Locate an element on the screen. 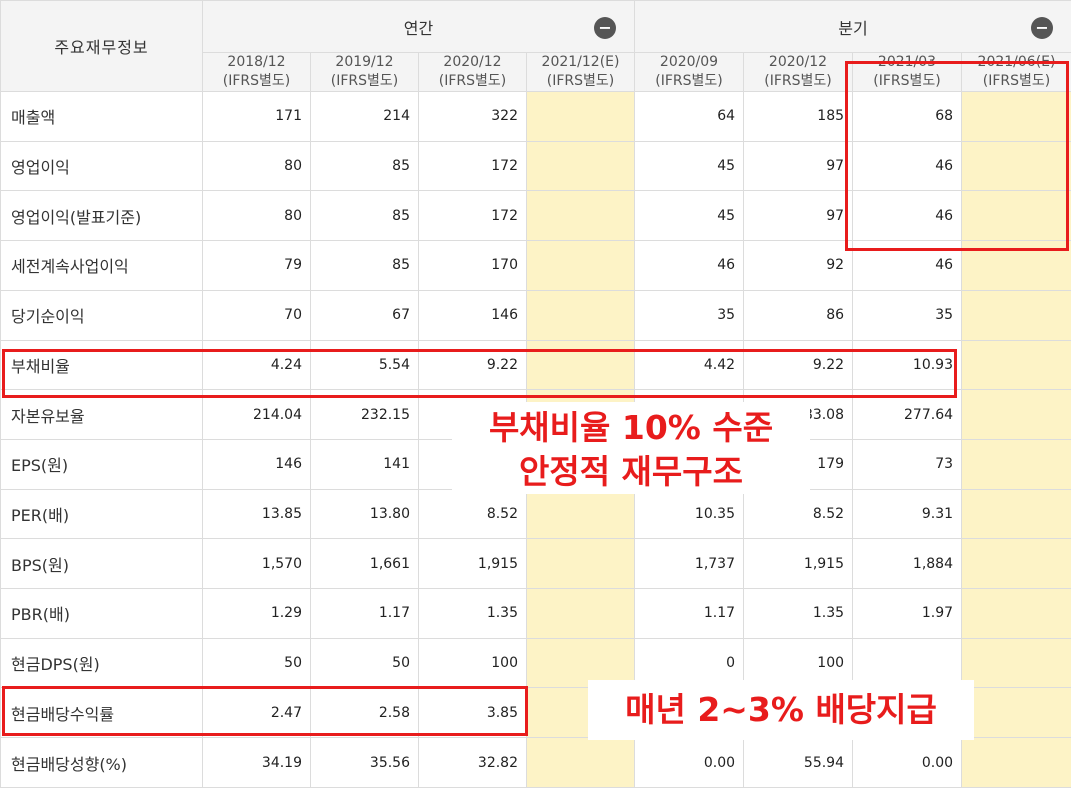  value-cell: 9.31 is located at coordinates (907, 514).